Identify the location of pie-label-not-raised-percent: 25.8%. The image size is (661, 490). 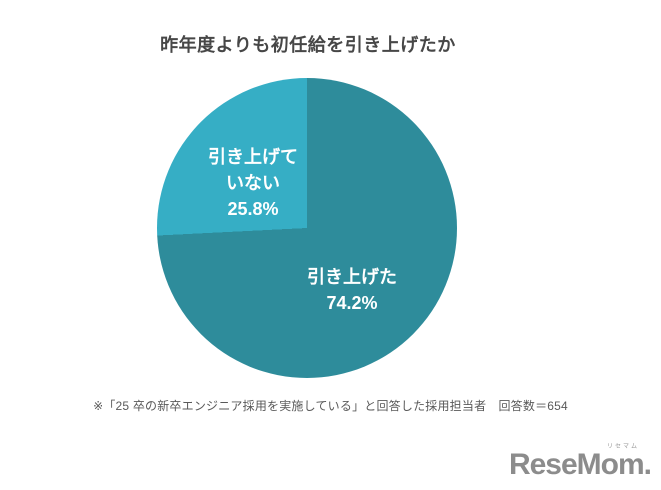
(253, 209).